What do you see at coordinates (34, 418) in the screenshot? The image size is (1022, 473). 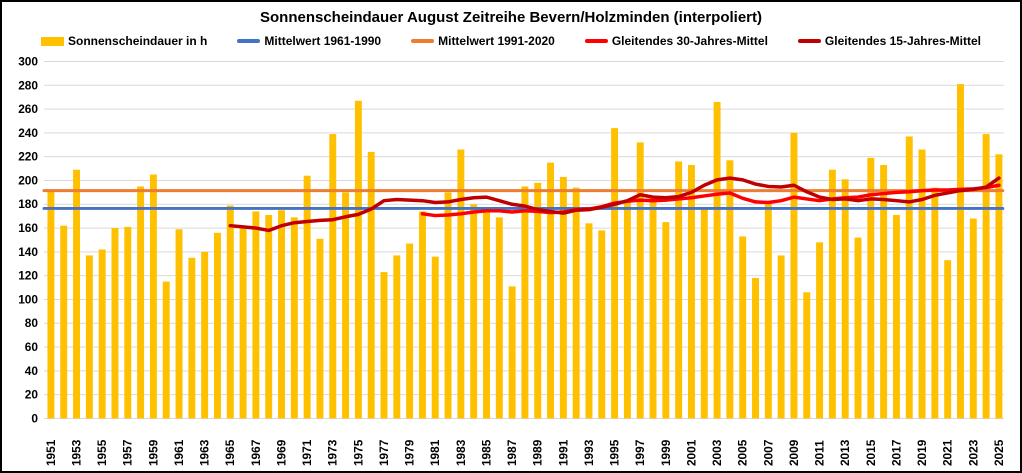 I see `y-tick-label: 0` at bounding box center [34, 418].